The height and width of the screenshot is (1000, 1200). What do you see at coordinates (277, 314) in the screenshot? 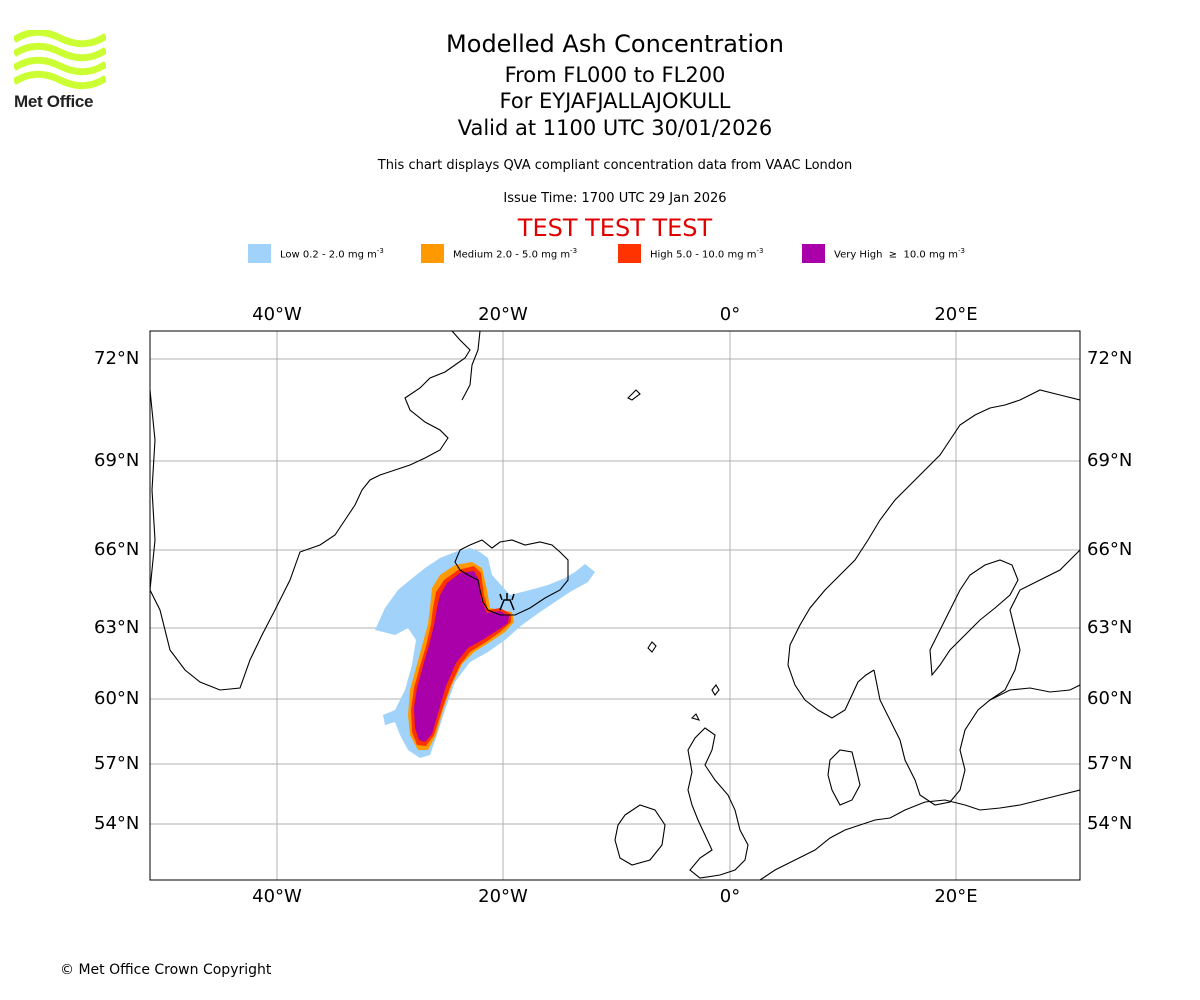
I see `lon-label-top: 40°W` at bounding box center [277, 314].